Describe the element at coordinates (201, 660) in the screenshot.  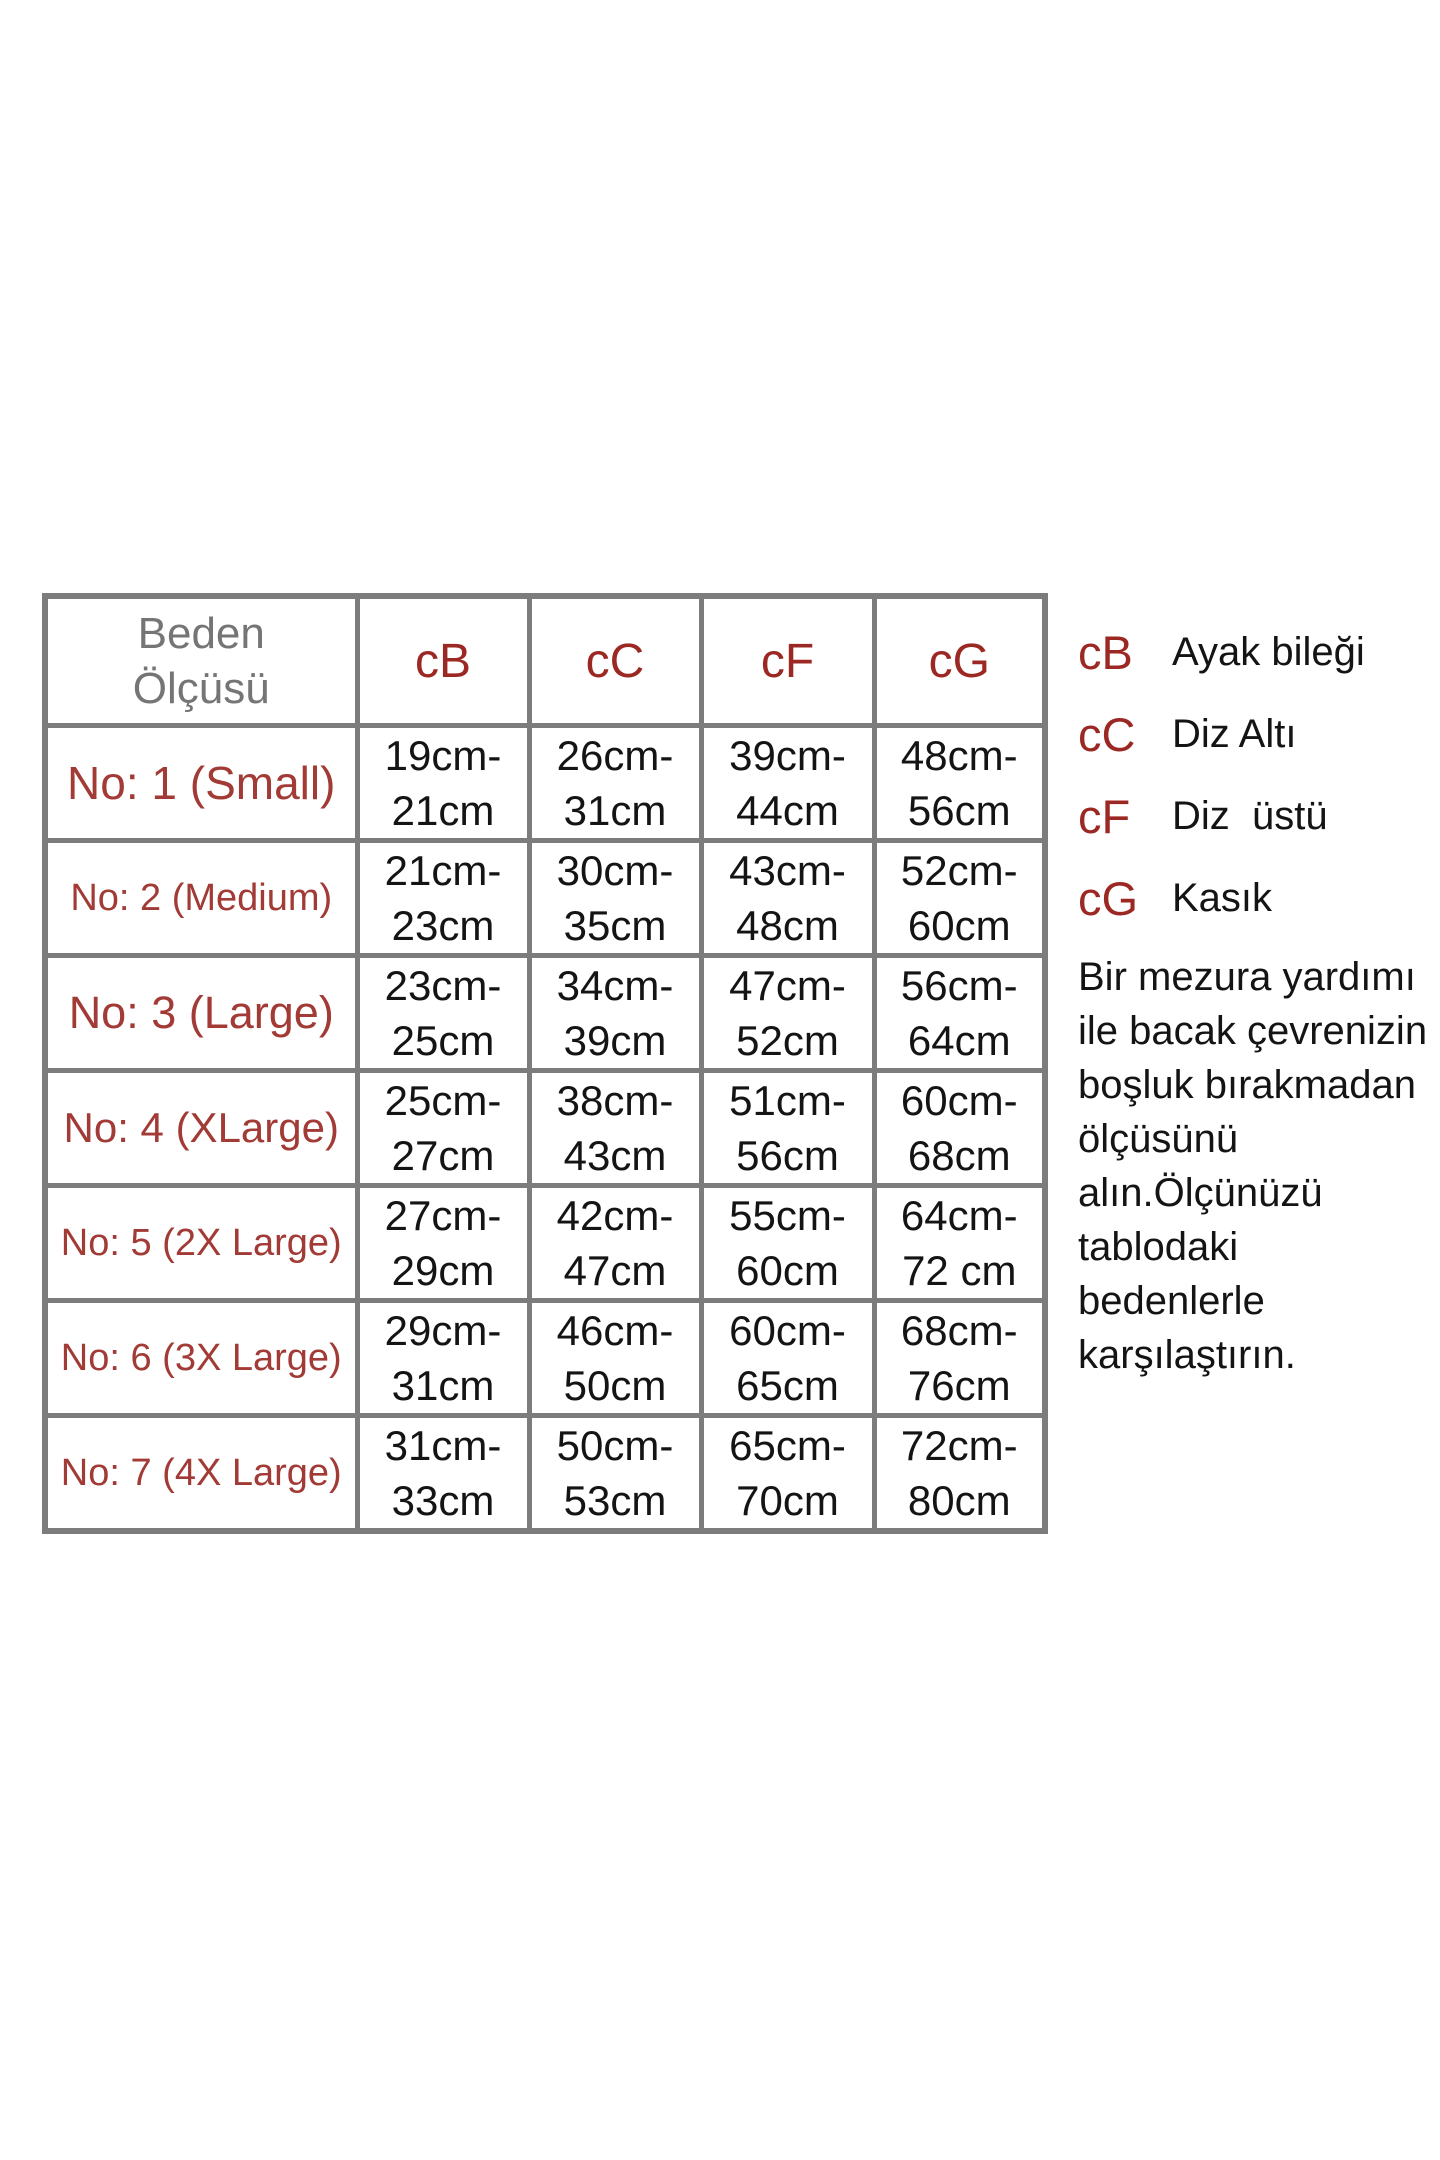
I see `table-corner-header: Beden Ölçüsü` at that location.